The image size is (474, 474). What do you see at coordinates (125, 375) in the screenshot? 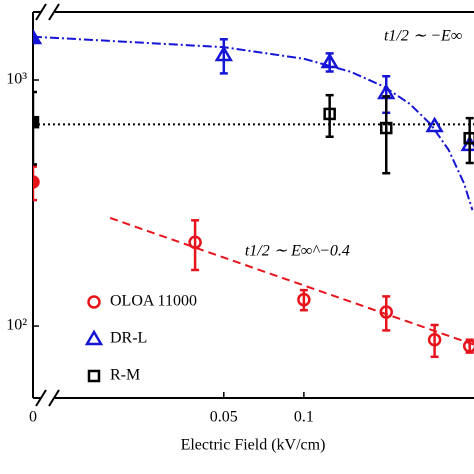
I see `legend-label: R-M` at bounding box center [125, 375].